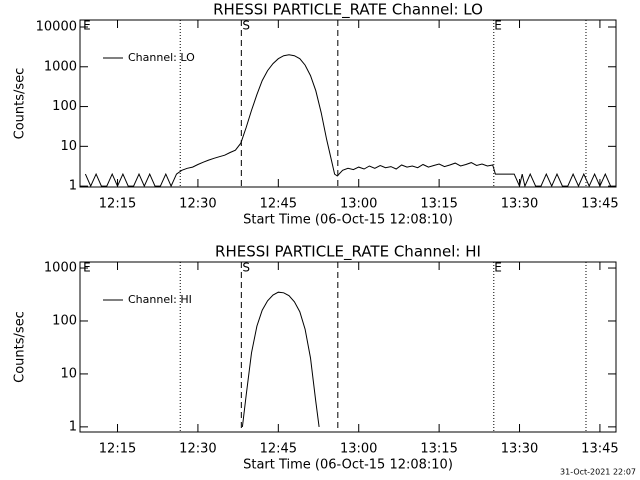 Image resolution: width=640 pixels, height=480 pixels. What do you see at coordinates (280, 359) in the screenshot?
I see `data-line` at bounding box center [280, 359].